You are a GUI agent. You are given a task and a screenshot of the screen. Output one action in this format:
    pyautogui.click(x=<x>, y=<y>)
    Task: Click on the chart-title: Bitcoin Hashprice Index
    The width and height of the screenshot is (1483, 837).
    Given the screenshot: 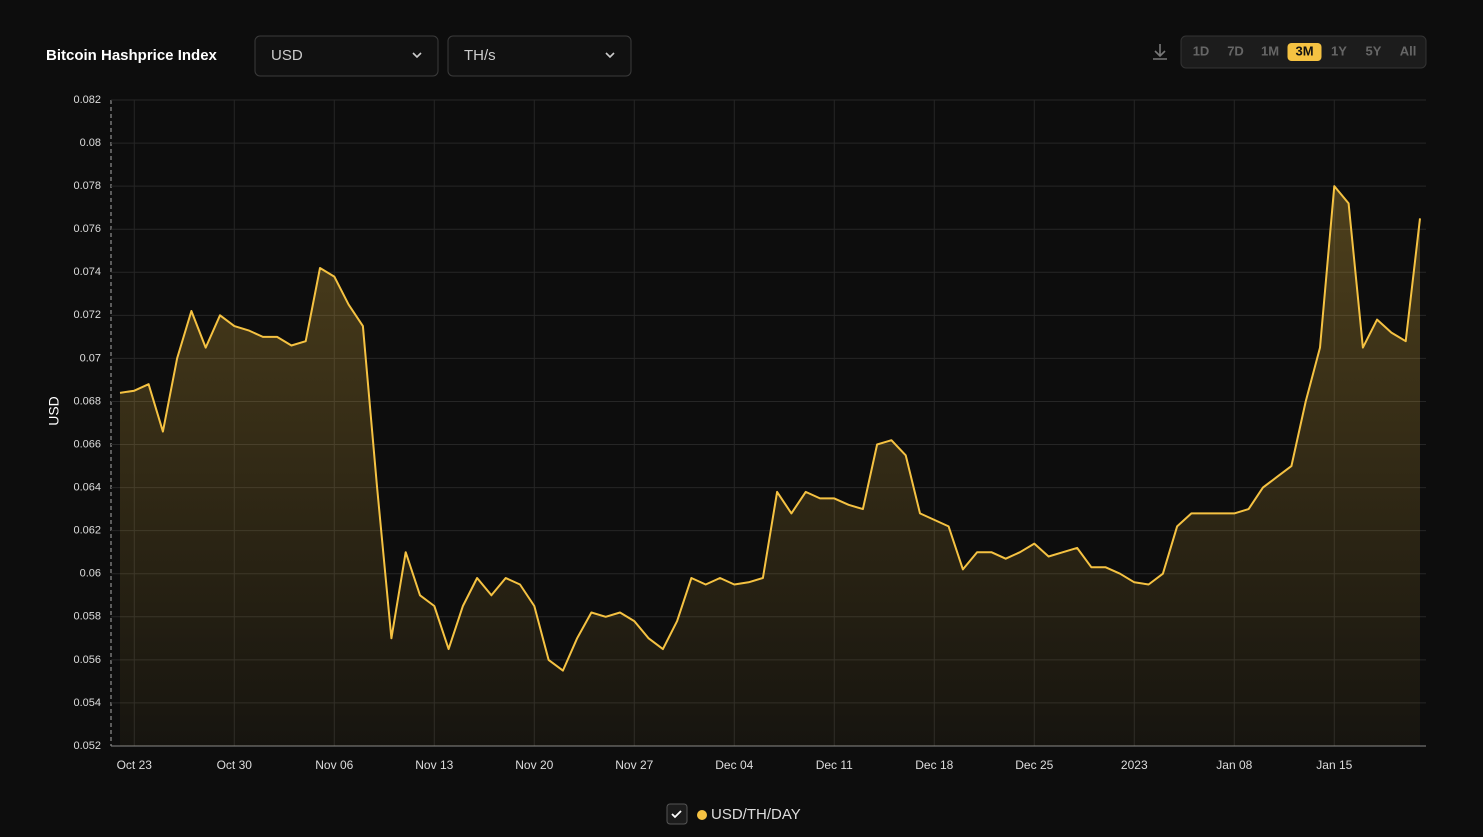 What is the action you would take?
    pyautogui.click(x=132, y=55)
    